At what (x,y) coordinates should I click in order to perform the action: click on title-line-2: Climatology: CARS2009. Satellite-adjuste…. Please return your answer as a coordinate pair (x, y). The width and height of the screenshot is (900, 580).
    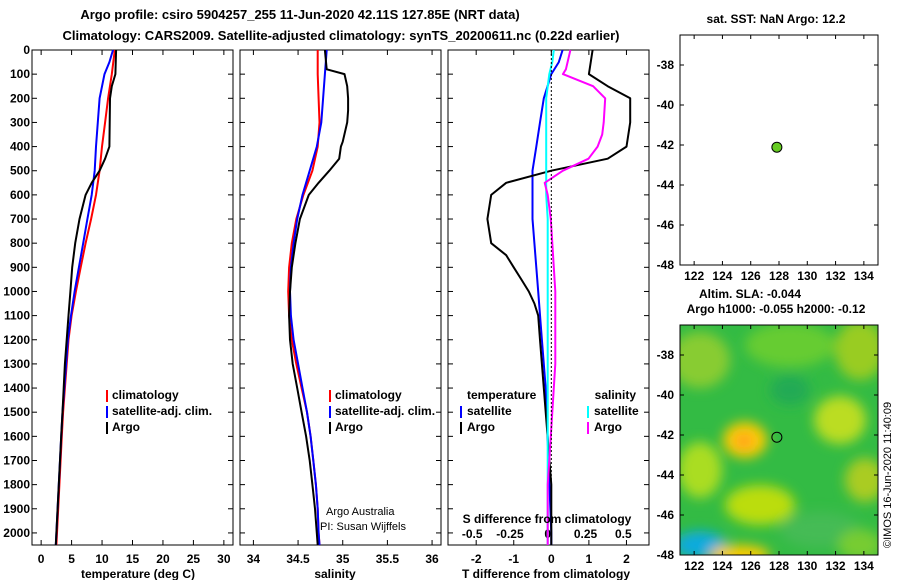
    Looking at the image, I should click on (340, 35).